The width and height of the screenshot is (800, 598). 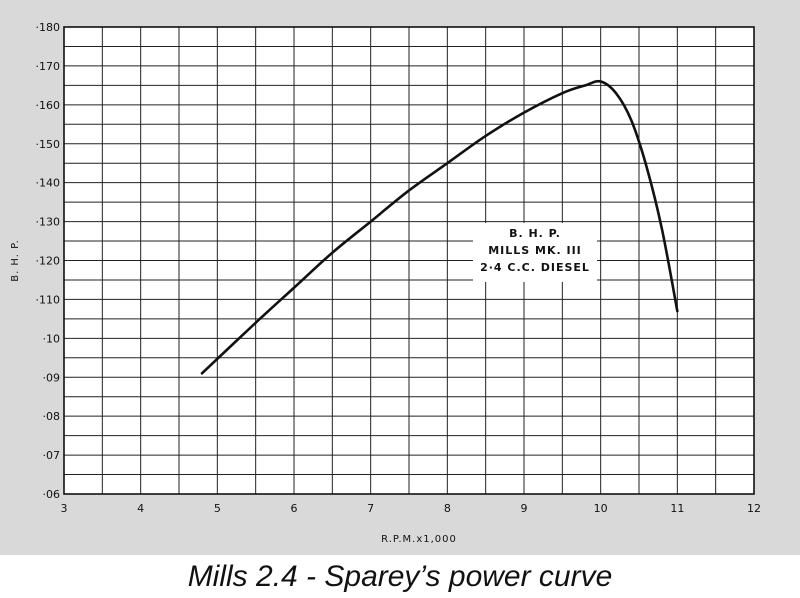 What do you see at coordinates (48, 183) in the screenshot?
I see `y-tick-label: ·140` at bounding box center [48, 183].